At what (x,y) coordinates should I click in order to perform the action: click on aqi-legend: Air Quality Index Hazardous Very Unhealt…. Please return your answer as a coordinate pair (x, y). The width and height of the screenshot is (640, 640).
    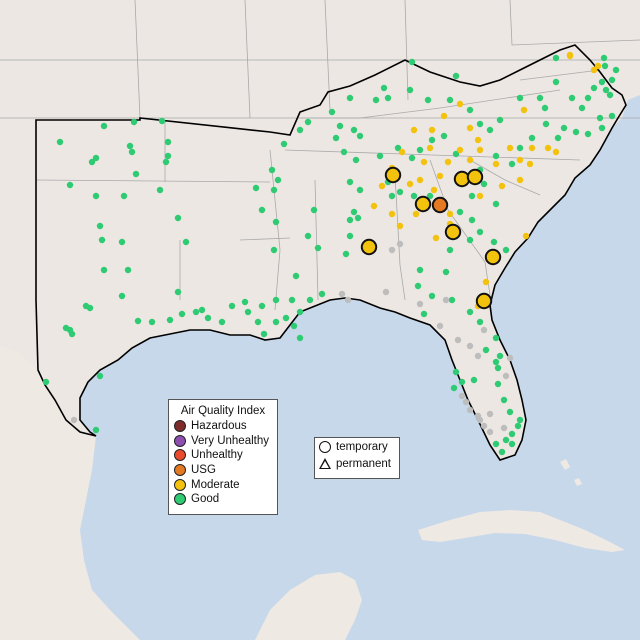
    Looking at the image, I should click on (223, 457).